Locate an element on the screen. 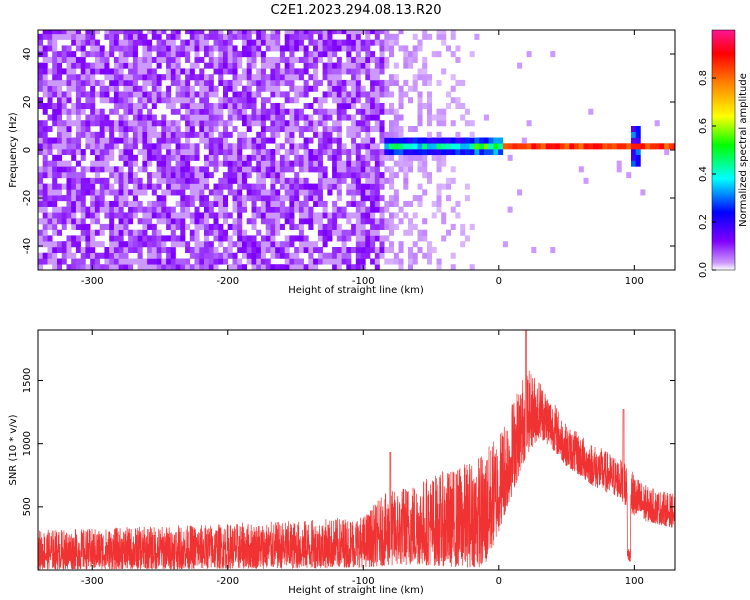  x-tick-label: -100 is located at coordinates (363, 281).